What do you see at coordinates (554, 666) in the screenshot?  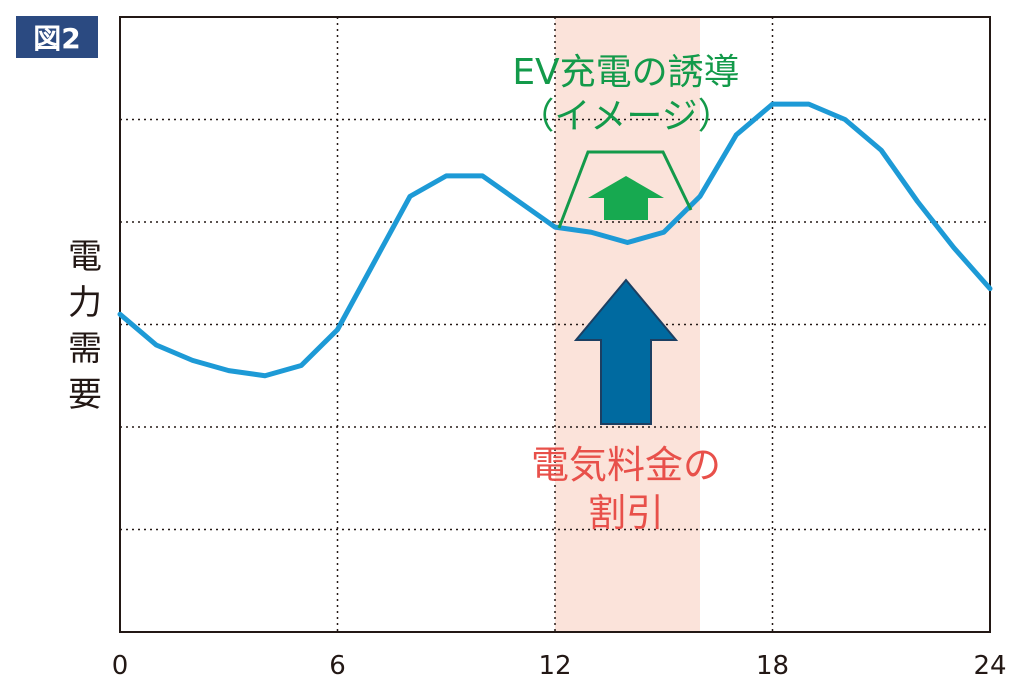 I see `x-tick-label: 12` at bounding box center [554, 666].